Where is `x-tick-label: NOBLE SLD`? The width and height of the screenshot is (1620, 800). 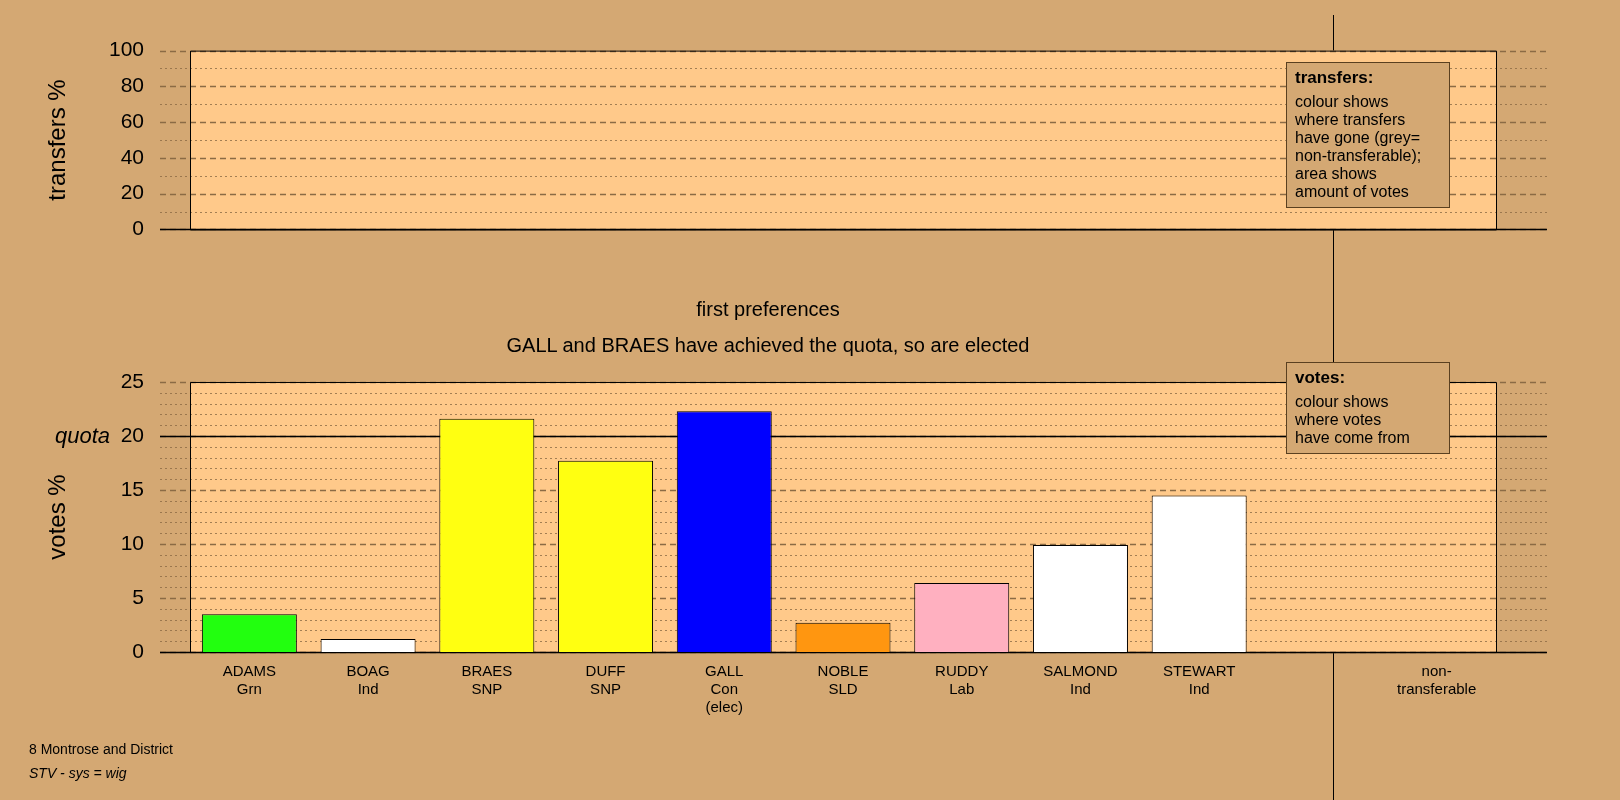 x-tick-label: NOBLE SLD is located at coordinates (843, 680).